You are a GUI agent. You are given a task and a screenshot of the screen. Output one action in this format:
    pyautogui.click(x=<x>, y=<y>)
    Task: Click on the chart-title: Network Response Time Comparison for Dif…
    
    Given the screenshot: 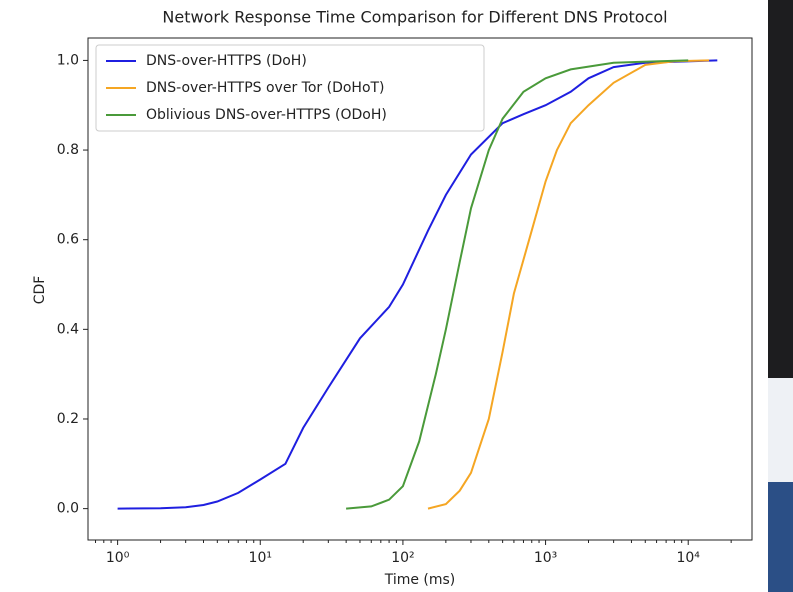 What is the action you would take?
    pyautogui.click(x=414, y=17)
    